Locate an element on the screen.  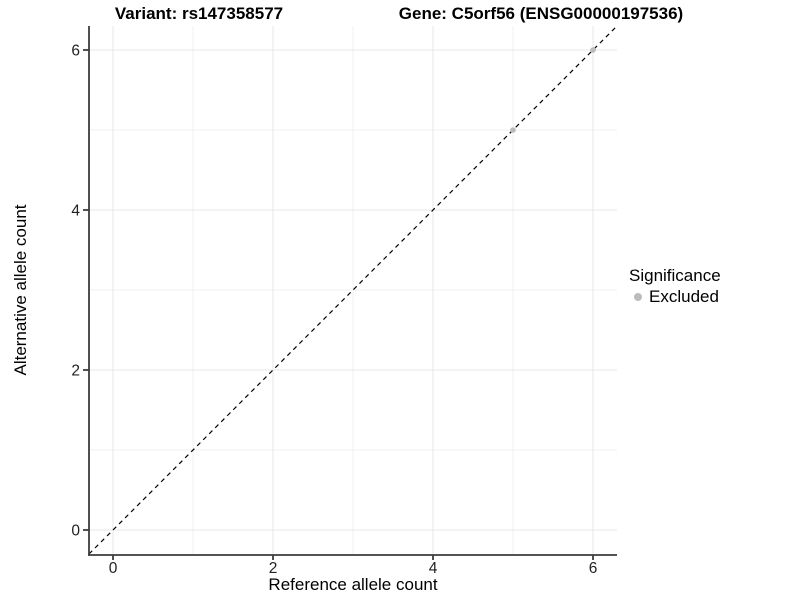
legend-item-excluded: Excluded is located at coordinates (675, 296).